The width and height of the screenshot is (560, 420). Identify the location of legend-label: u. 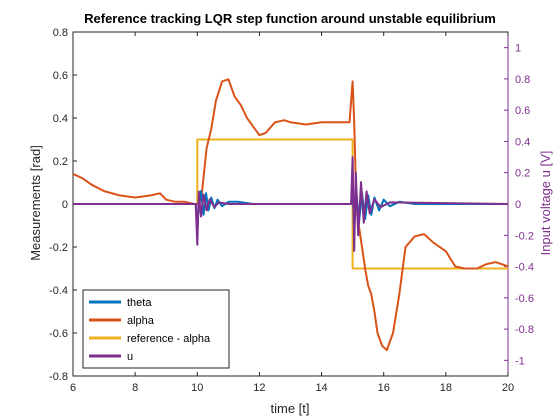
(130, 357).